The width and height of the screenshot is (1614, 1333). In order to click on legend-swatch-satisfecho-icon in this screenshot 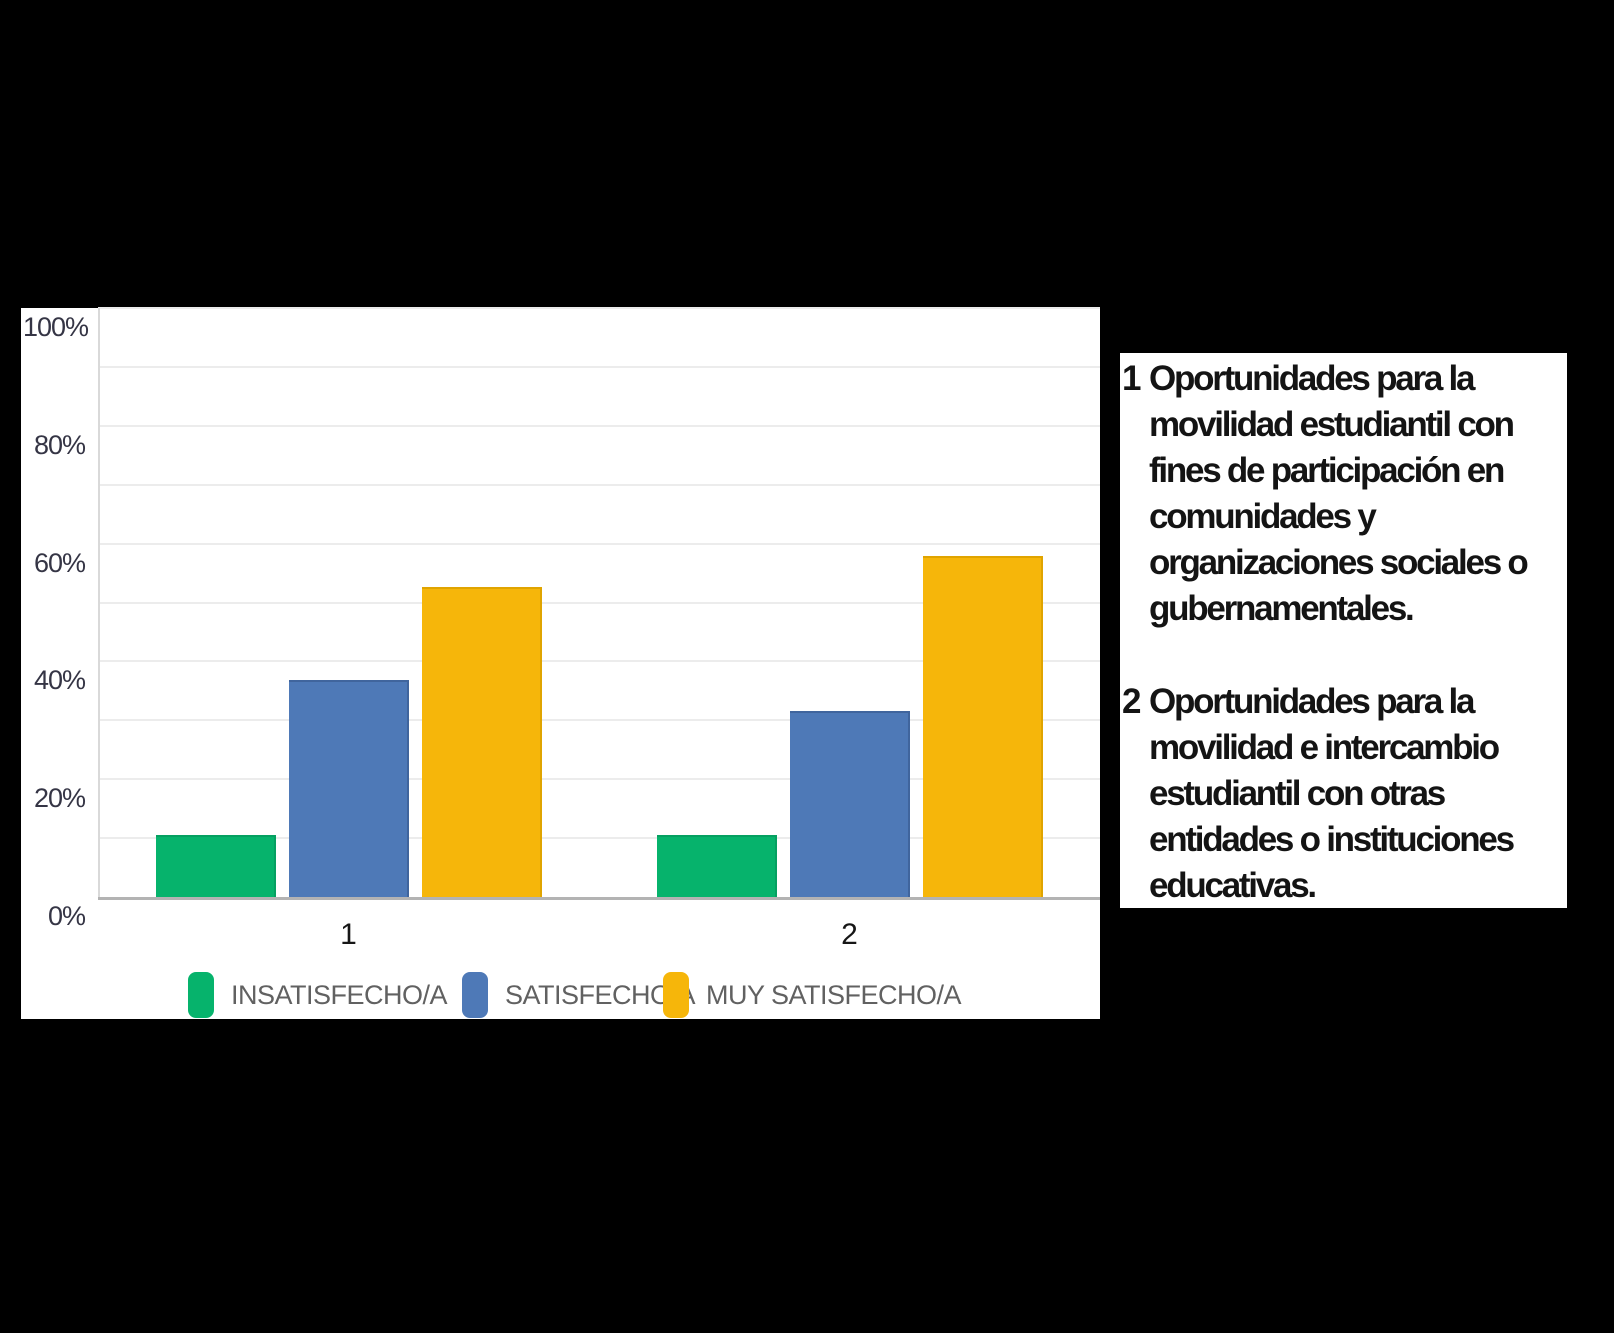, I will do `click(475, 995)`.